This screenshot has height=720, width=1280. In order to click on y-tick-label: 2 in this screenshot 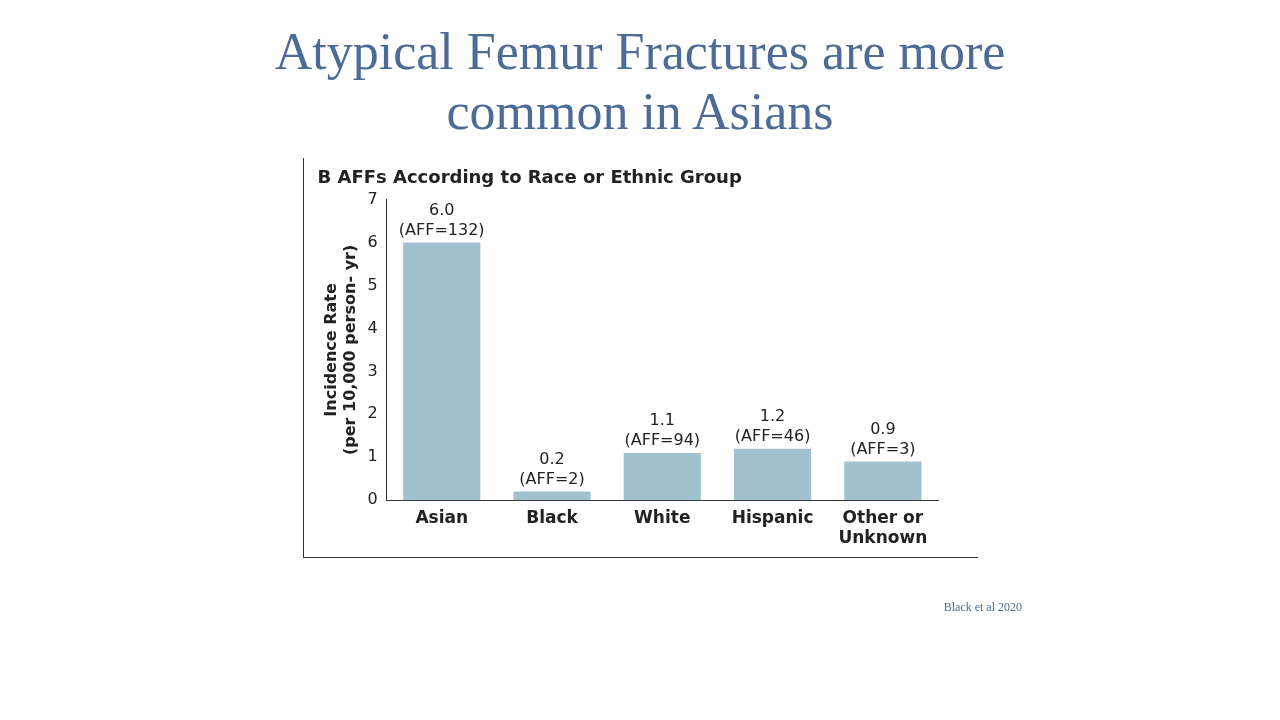, I will do `click(372, 413)`.